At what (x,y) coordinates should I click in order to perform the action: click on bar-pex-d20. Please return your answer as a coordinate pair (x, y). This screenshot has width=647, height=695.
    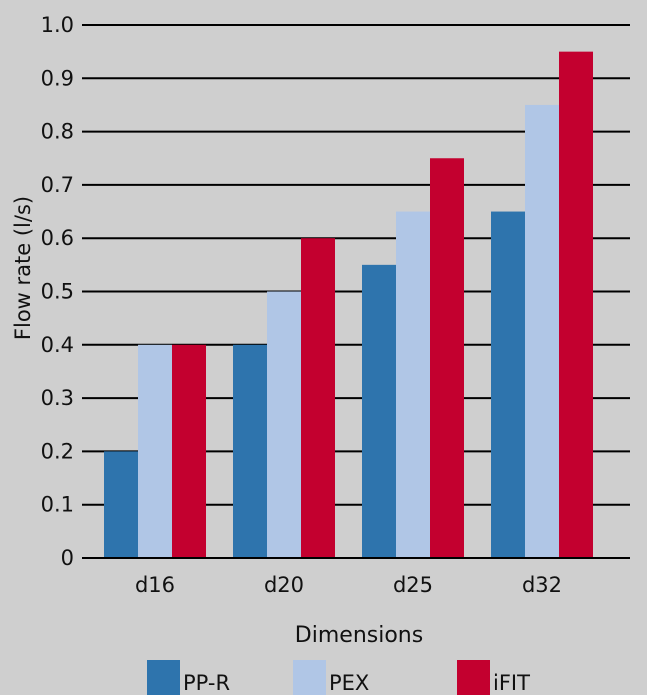
    Looking at the image, I should click on (284, 424).